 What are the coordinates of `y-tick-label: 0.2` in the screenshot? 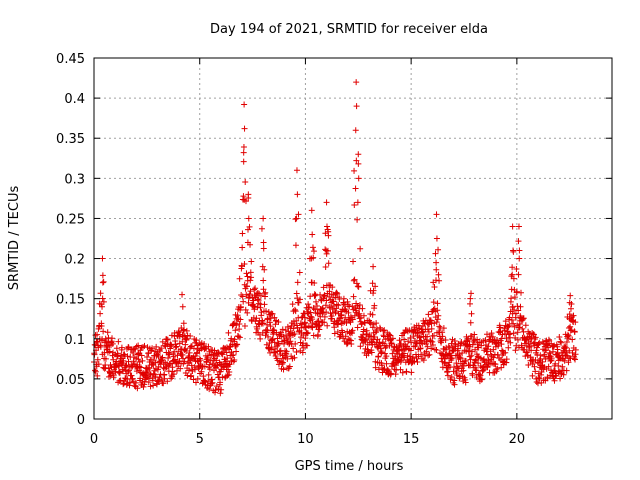 It's located at (74, 260).